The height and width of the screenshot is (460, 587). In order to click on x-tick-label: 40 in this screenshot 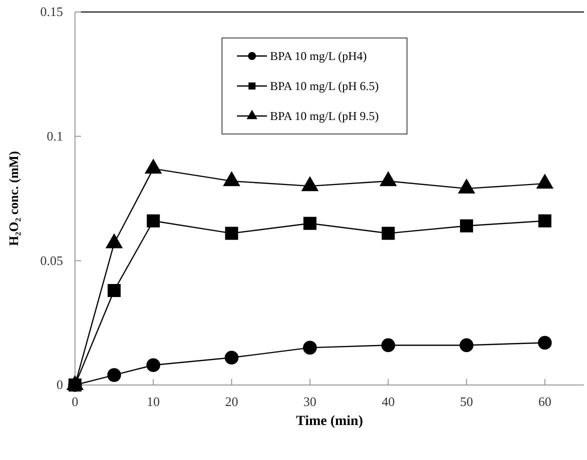, I will do `click(388, 402)`.